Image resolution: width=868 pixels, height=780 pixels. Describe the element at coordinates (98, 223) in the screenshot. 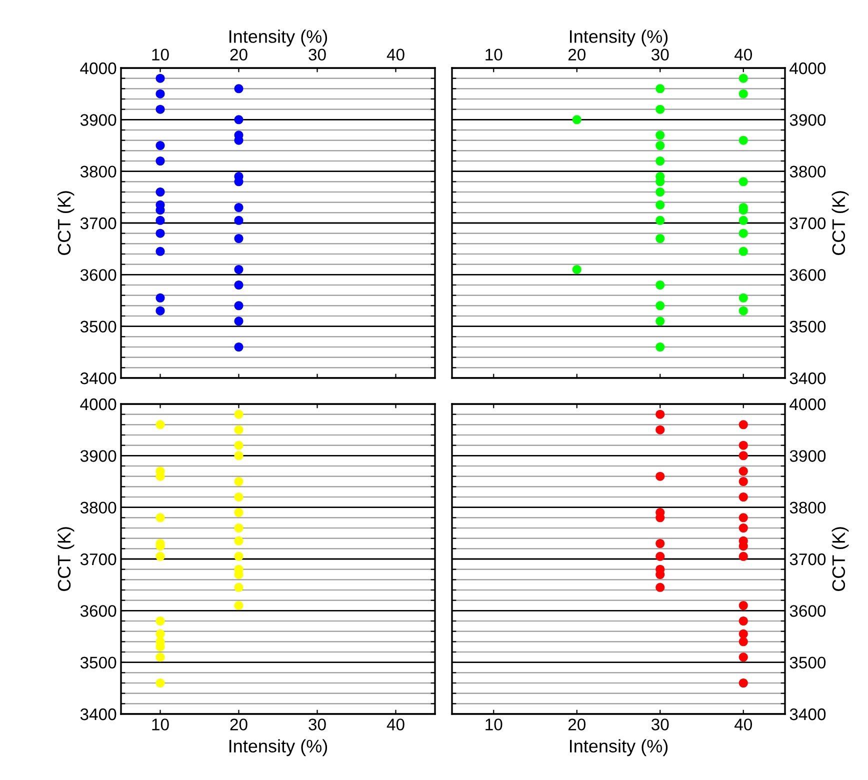

I see `y-tick-label: 3700` at that location.